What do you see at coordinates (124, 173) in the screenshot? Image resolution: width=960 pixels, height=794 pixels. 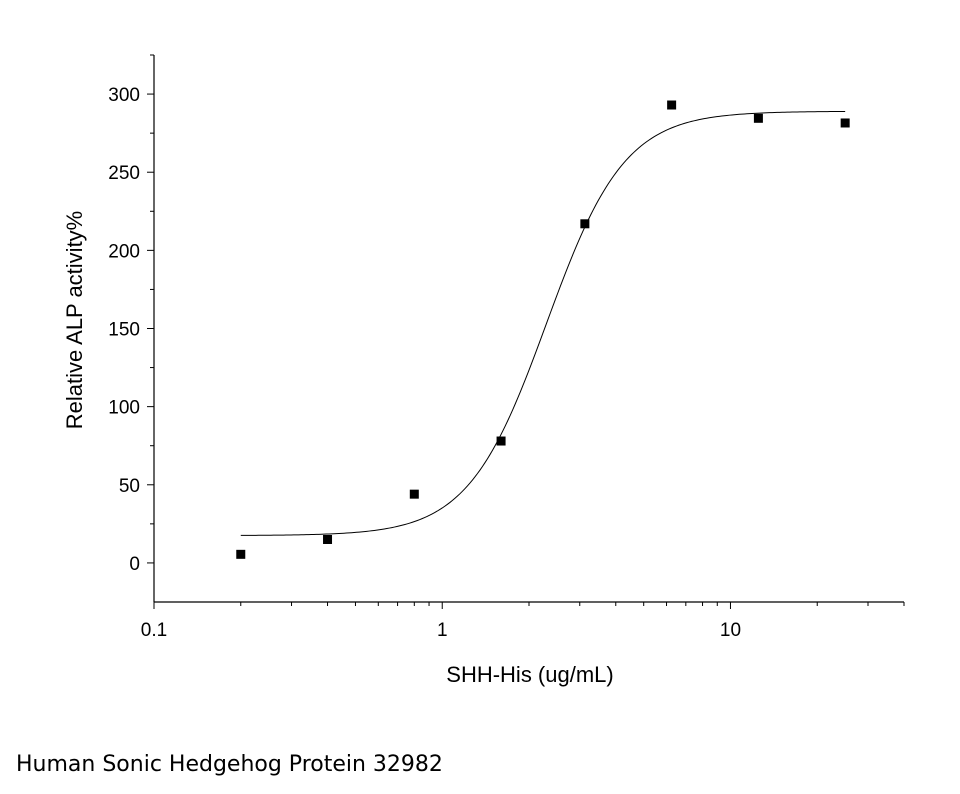 I see `y-tick-label: 250` at bounding box center [124, 173].